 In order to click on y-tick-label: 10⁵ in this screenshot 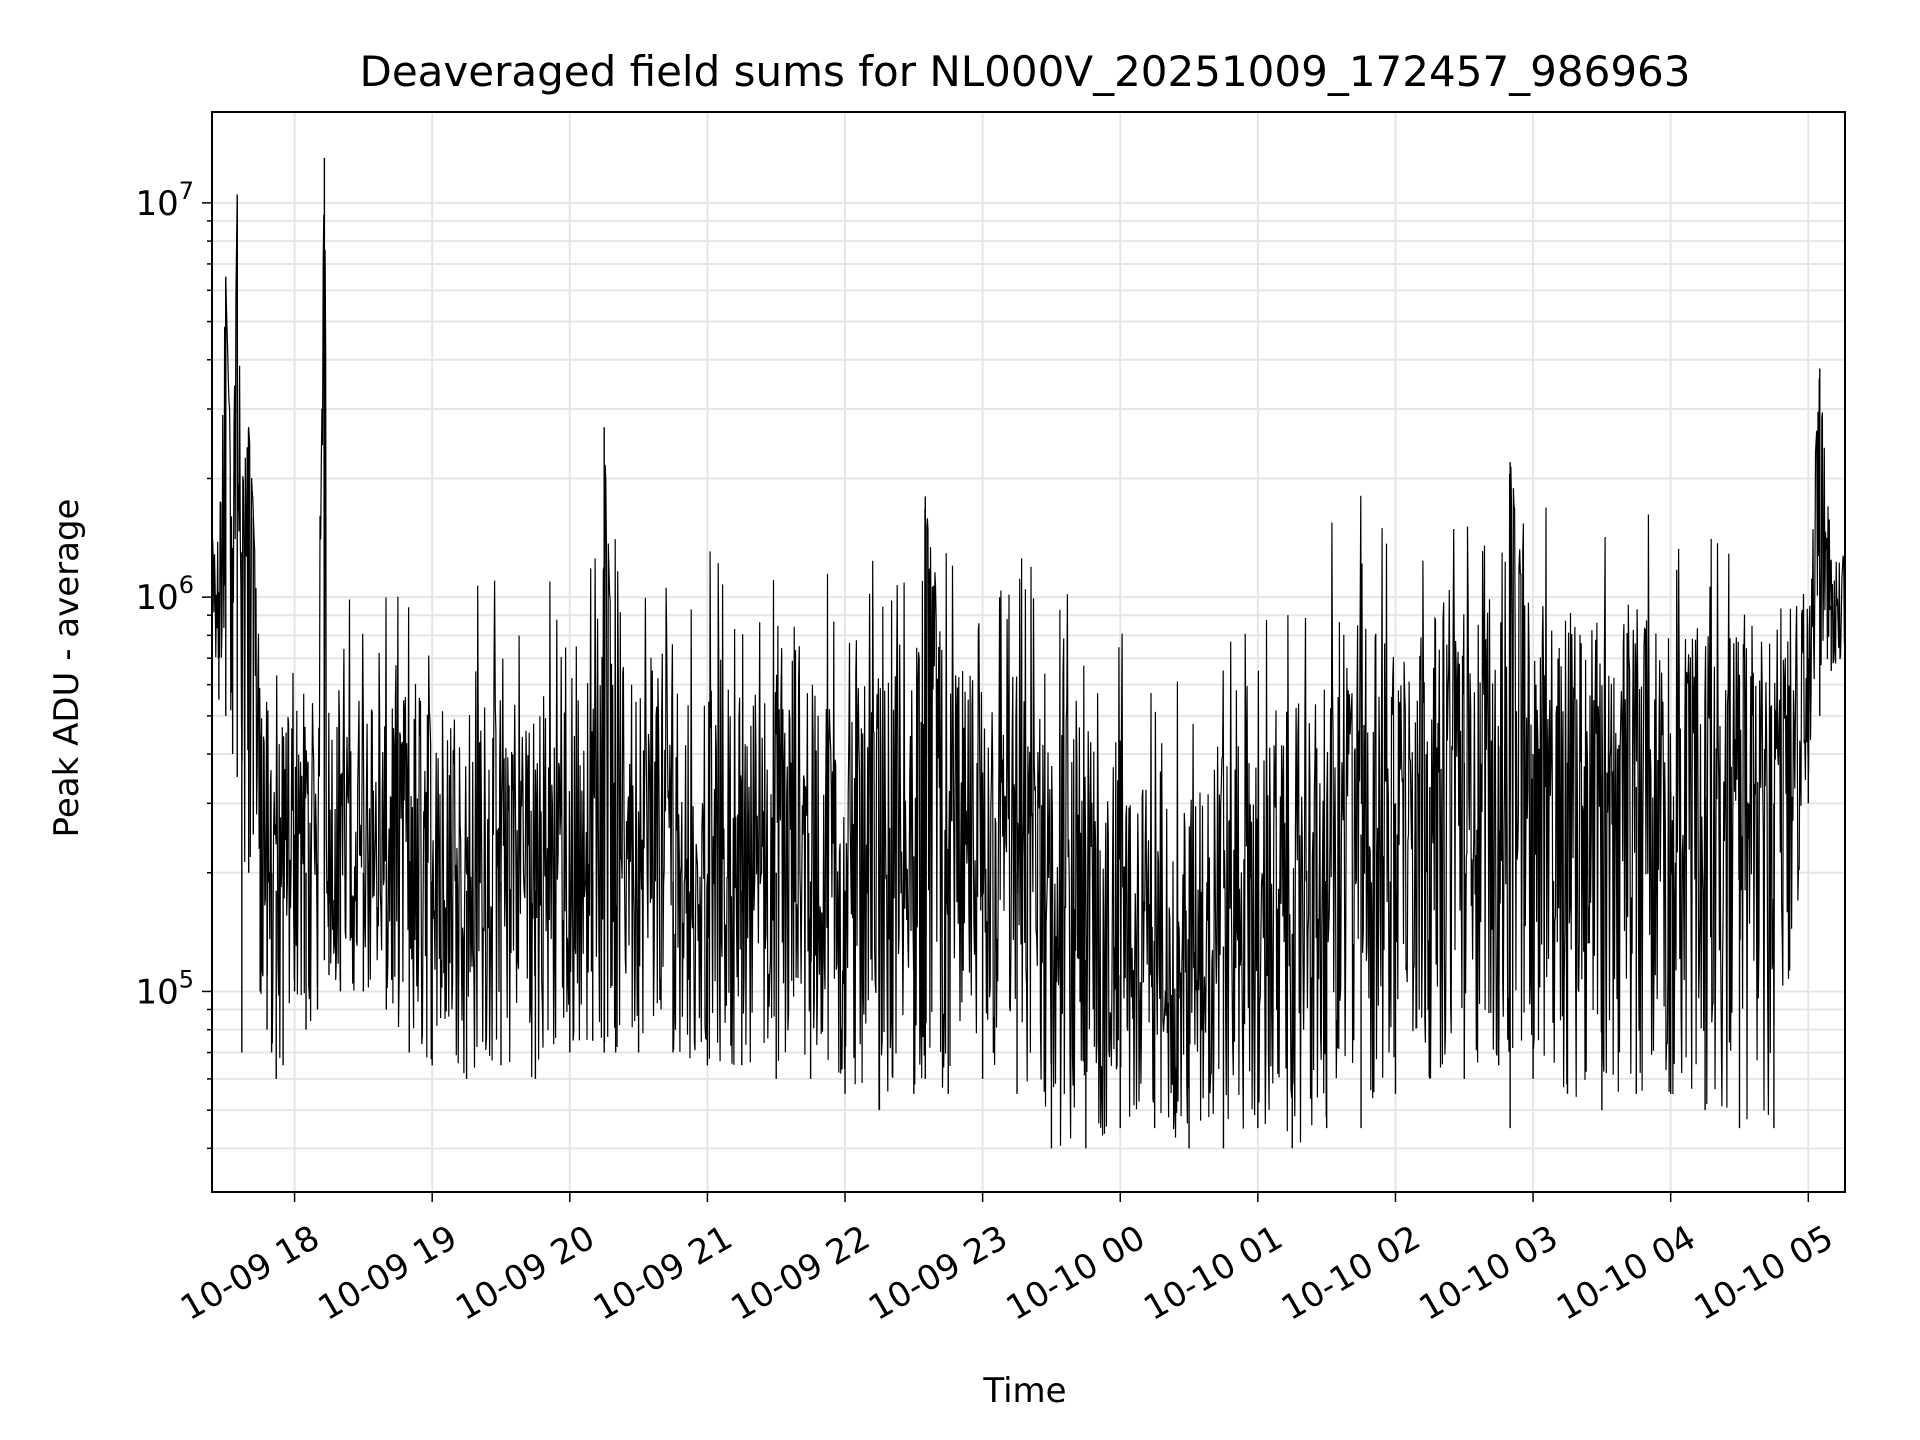, I will do `click(164, 988)`.